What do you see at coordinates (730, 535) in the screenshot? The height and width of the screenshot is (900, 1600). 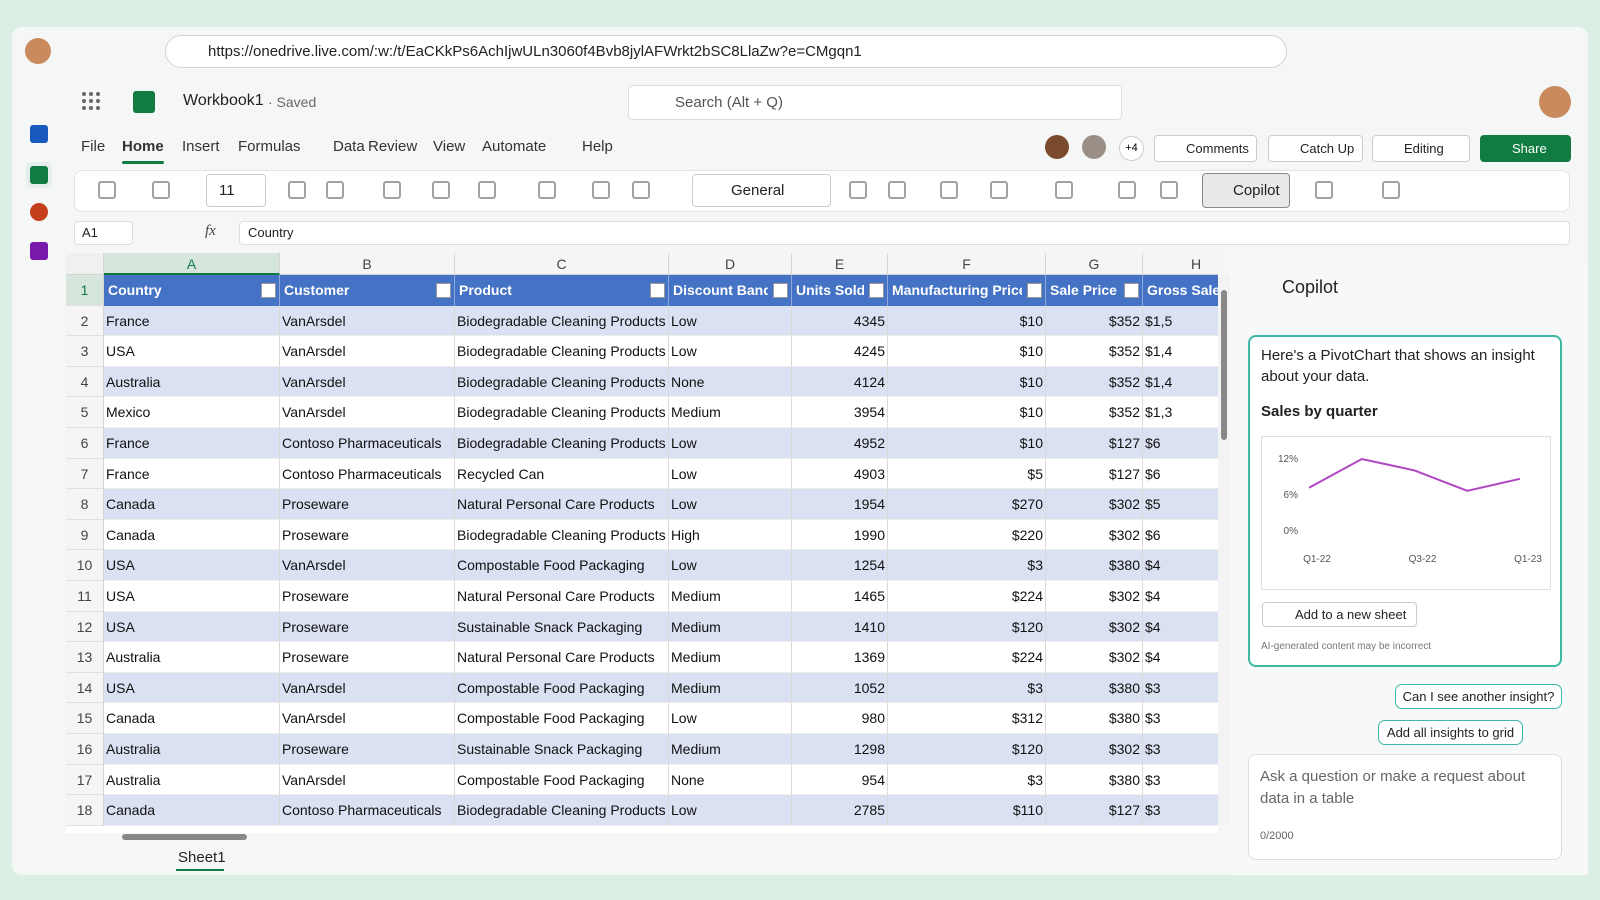 I see `cell: High` at bounding box center [730, 535].